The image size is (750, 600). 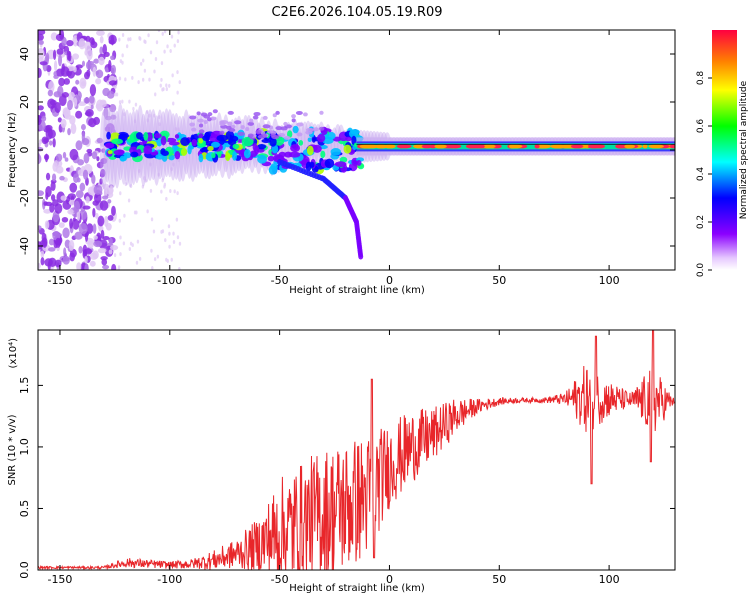 I want to click on spectrogram-y-tick-label: 20, so click(x=24, y=102).